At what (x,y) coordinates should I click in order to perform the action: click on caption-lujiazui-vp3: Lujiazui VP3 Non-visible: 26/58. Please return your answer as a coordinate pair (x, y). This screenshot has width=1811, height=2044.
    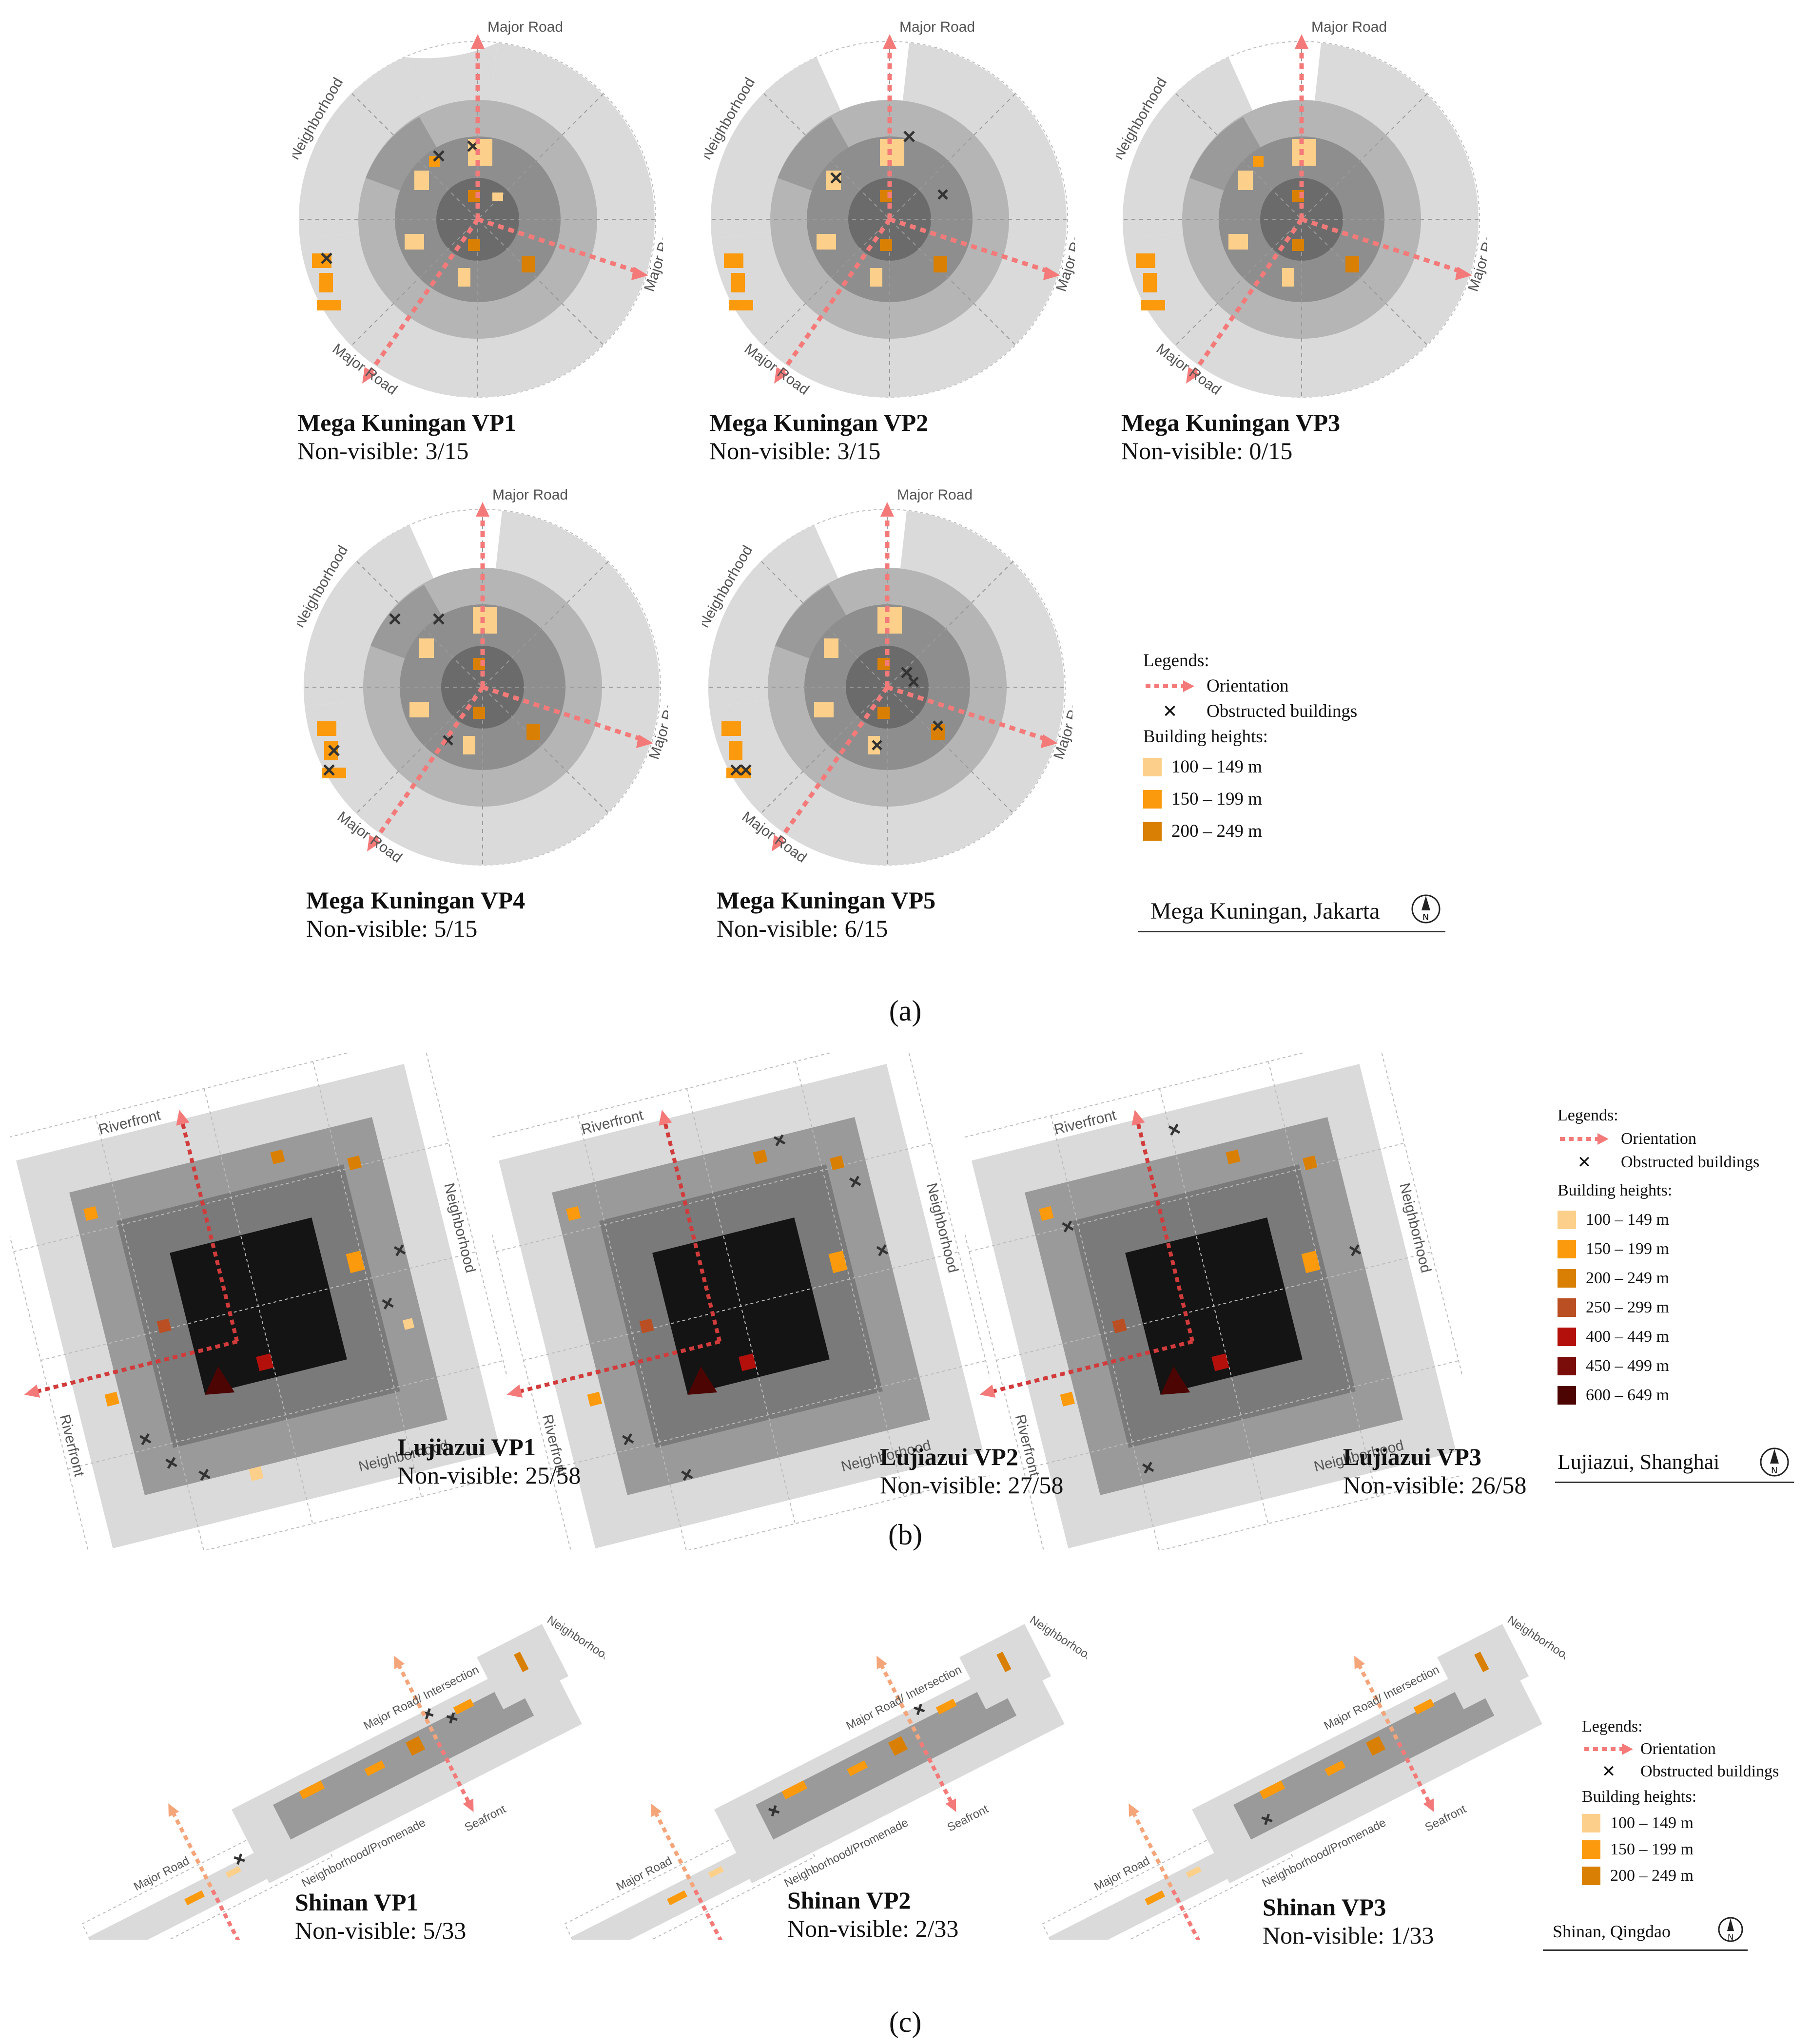
    Looking at the image, I should click on (1434, 1471).